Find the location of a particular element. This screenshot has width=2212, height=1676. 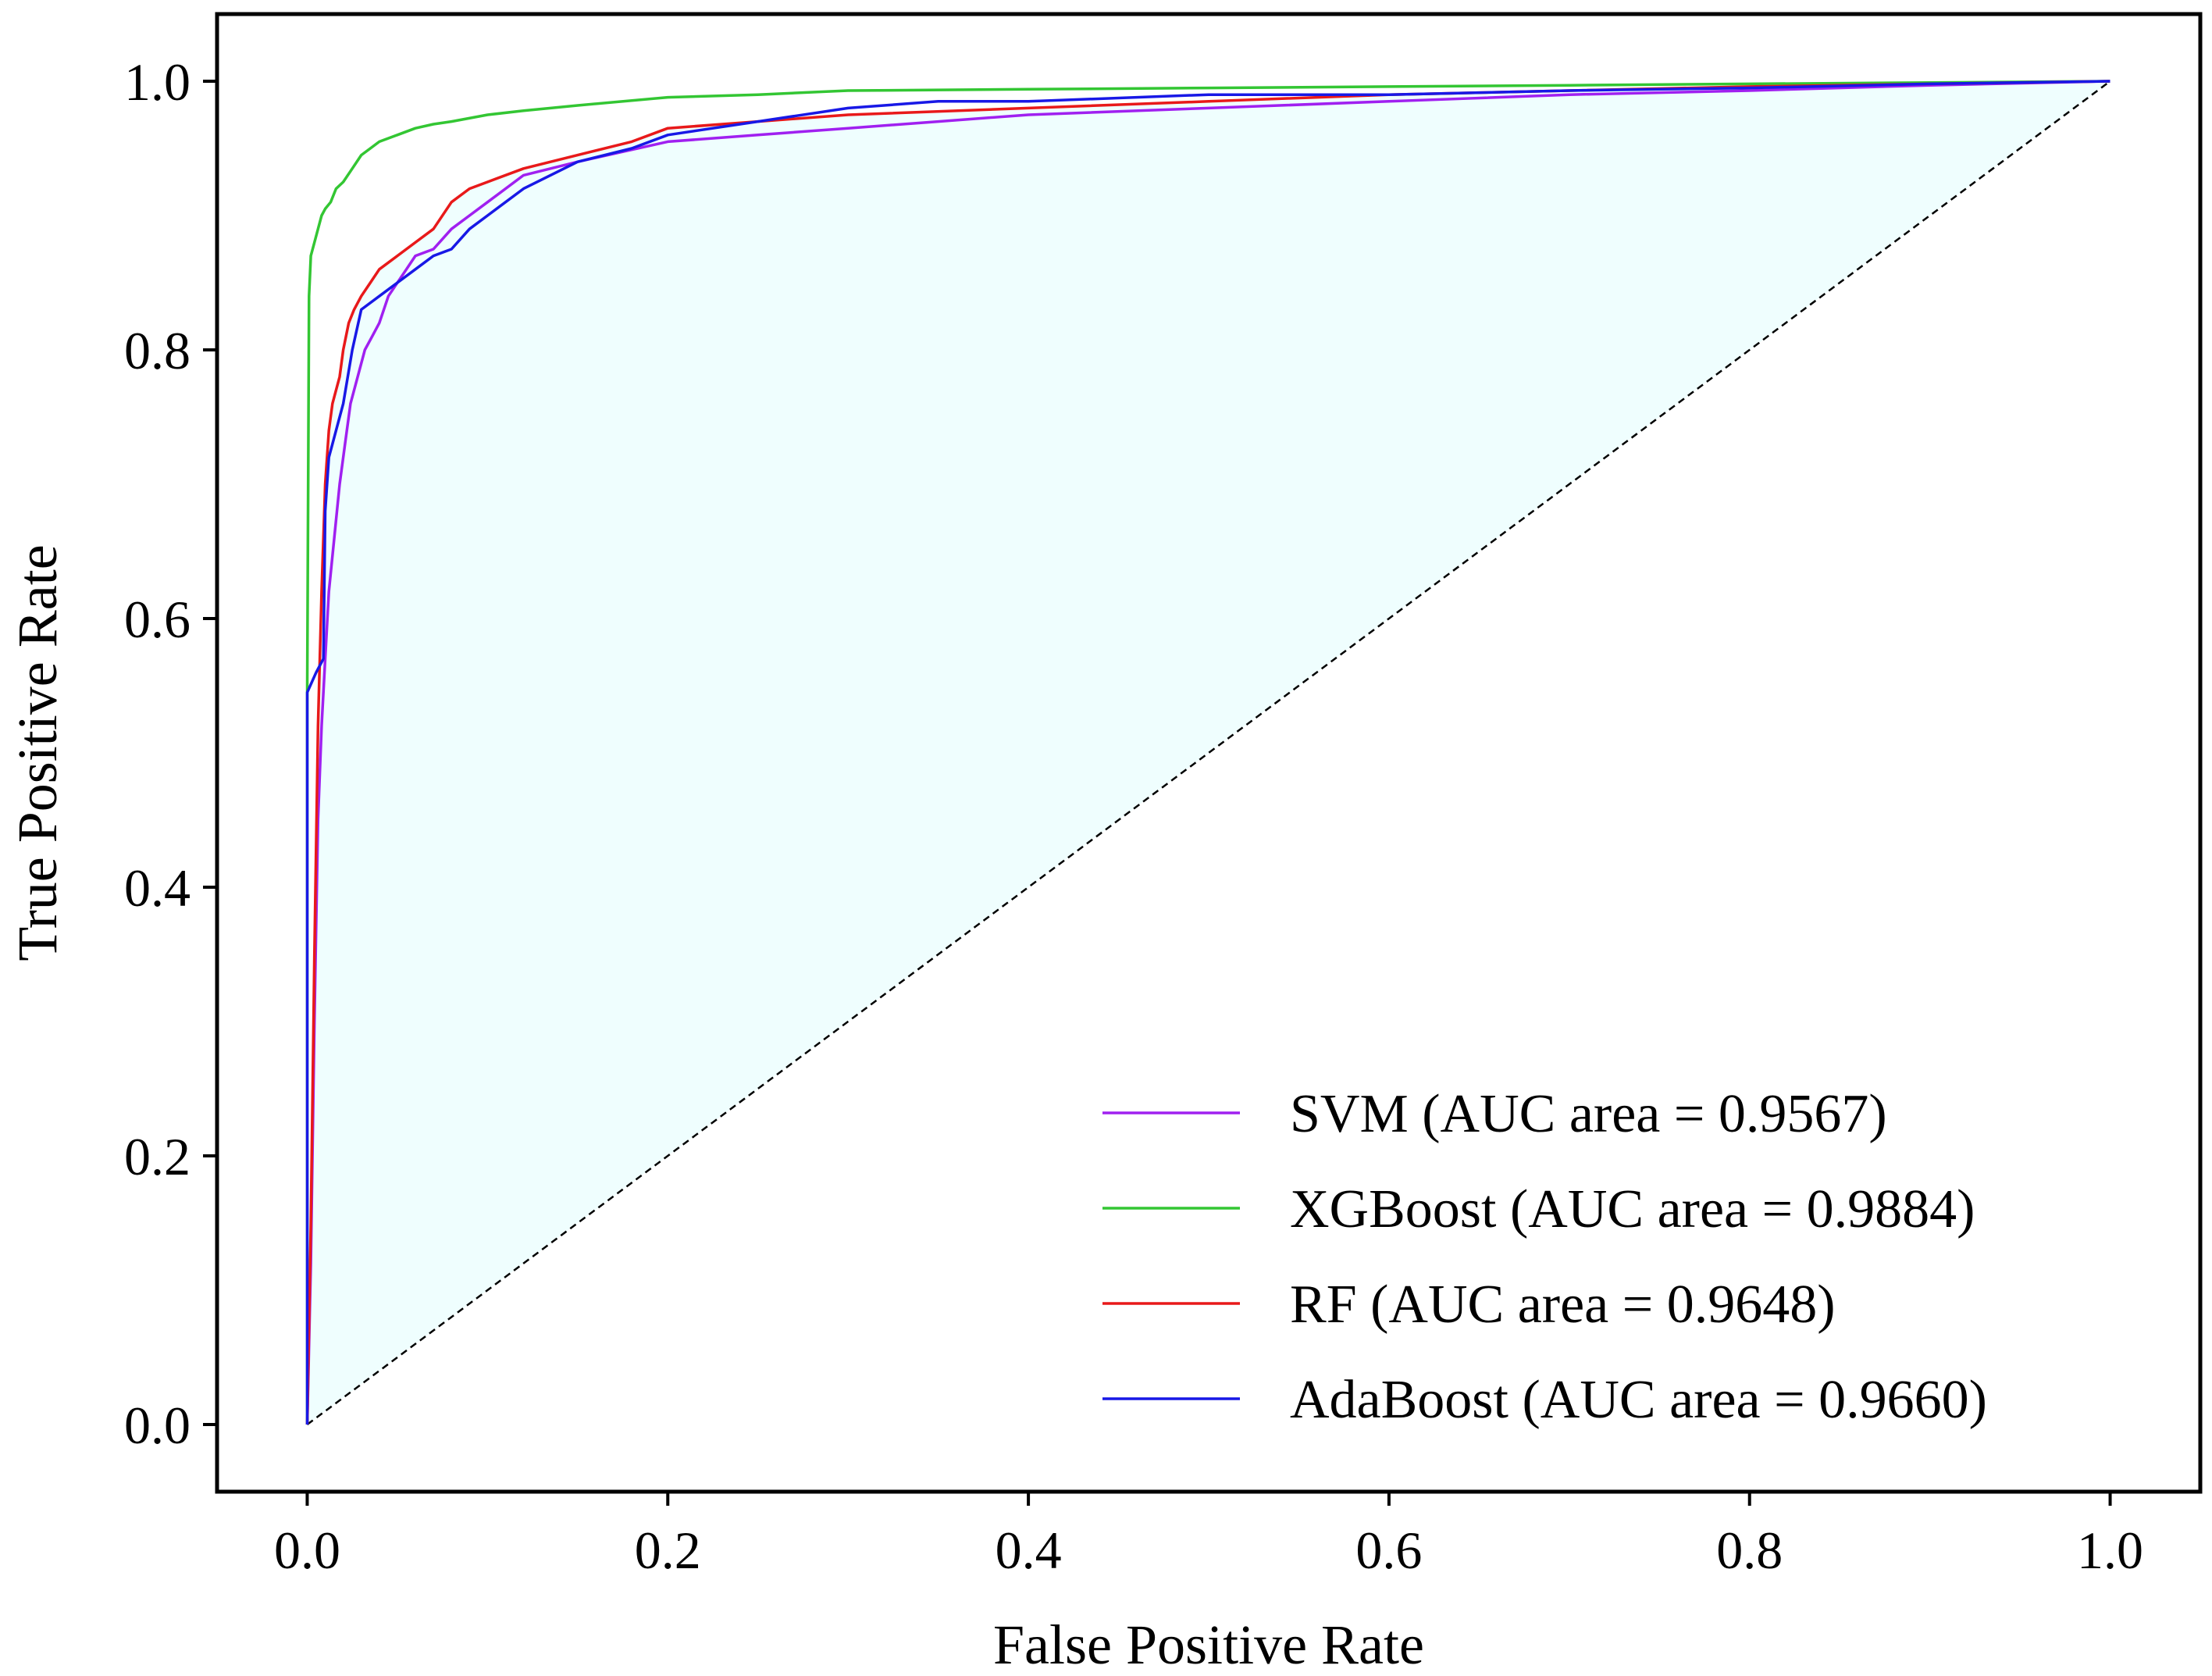

y-axis-ticks: 0.0 0.2 0.4 0.6 0.8 1.0 is located at coordinates (171, 754).